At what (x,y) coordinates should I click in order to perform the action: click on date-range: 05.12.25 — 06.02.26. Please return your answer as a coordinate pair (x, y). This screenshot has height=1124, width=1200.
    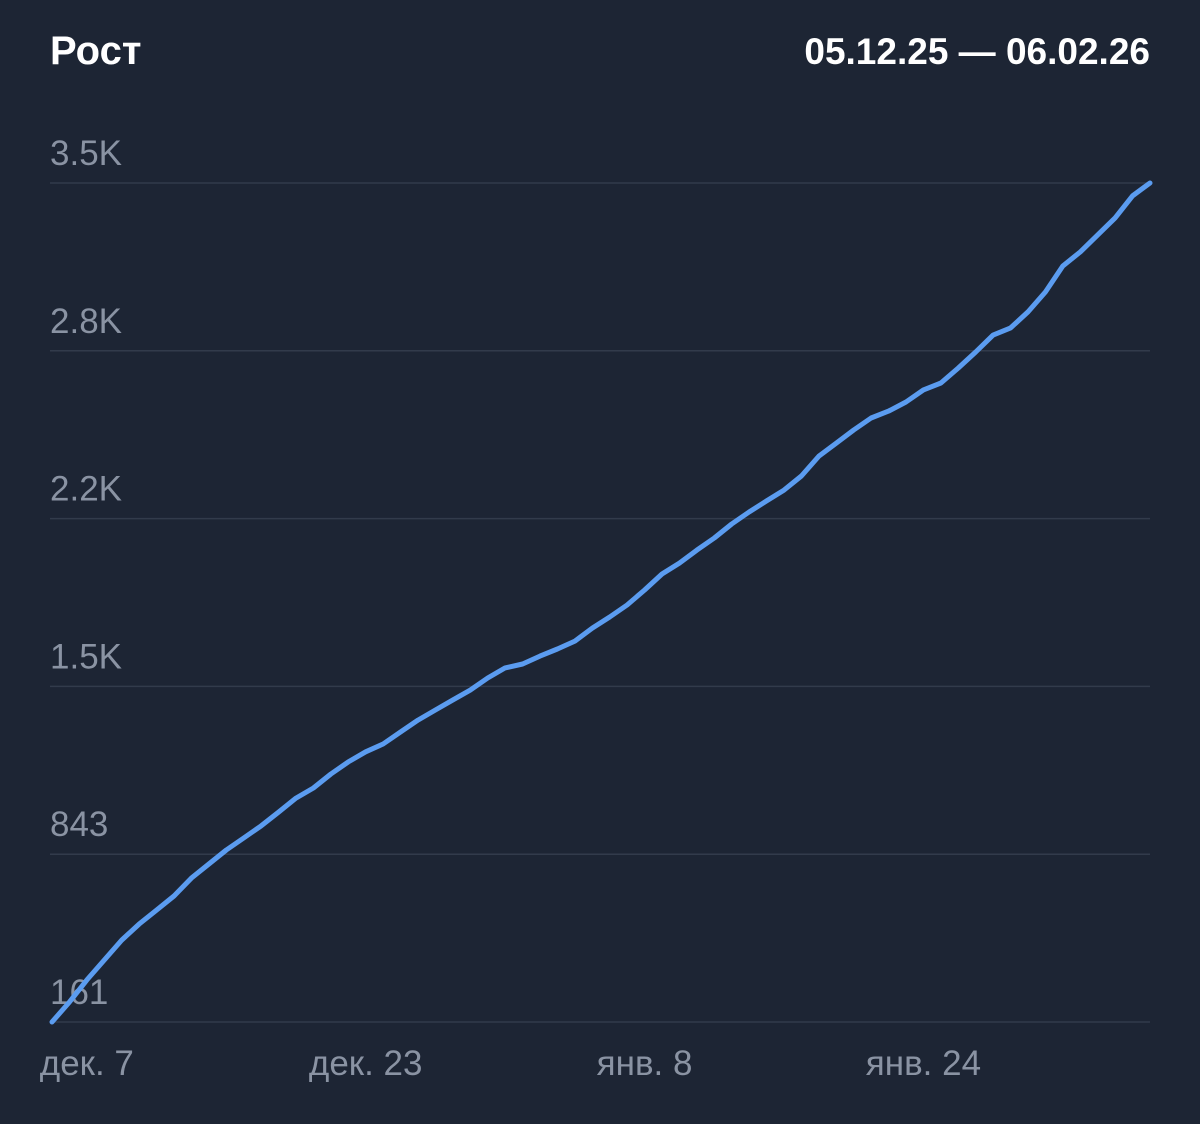
    Looking at the image, I should click on (977, 51).